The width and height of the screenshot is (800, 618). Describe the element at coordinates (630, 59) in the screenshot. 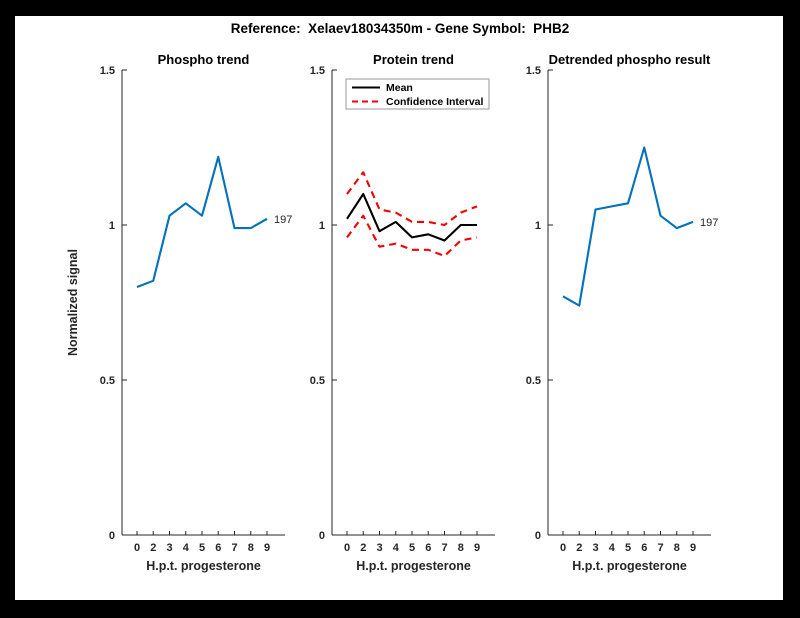

I see `subplot-title: Detrended phospho result` at that location.